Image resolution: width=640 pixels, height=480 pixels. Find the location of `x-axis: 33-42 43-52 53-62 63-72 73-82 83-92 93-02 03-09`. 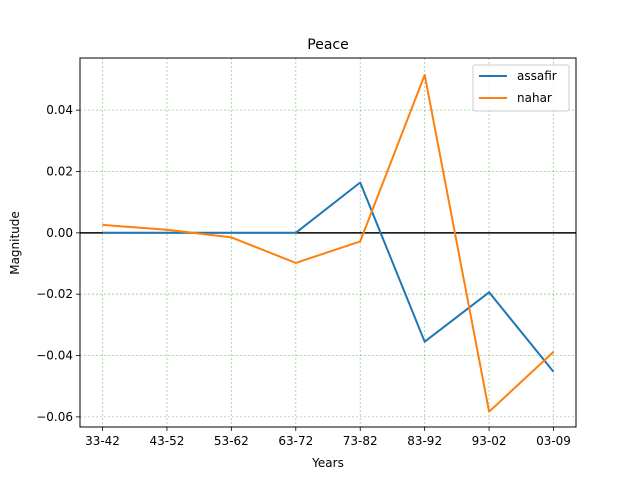

x-axis: 33-42 43-52 53-62 63-72 73-82 83-92 93-02 03-09 is located at coordinates (328, 437).